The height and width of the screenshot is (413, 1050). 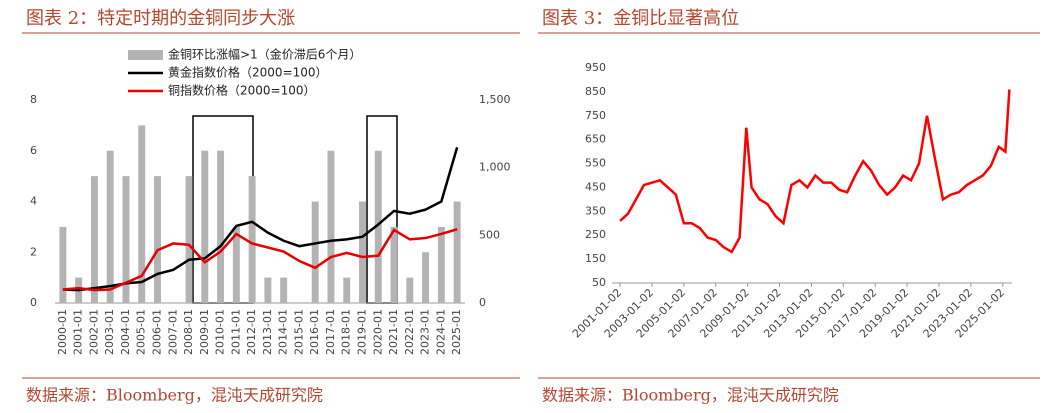 I want to click on x-tick-label: 2023-01, so click(x=425, y=332).